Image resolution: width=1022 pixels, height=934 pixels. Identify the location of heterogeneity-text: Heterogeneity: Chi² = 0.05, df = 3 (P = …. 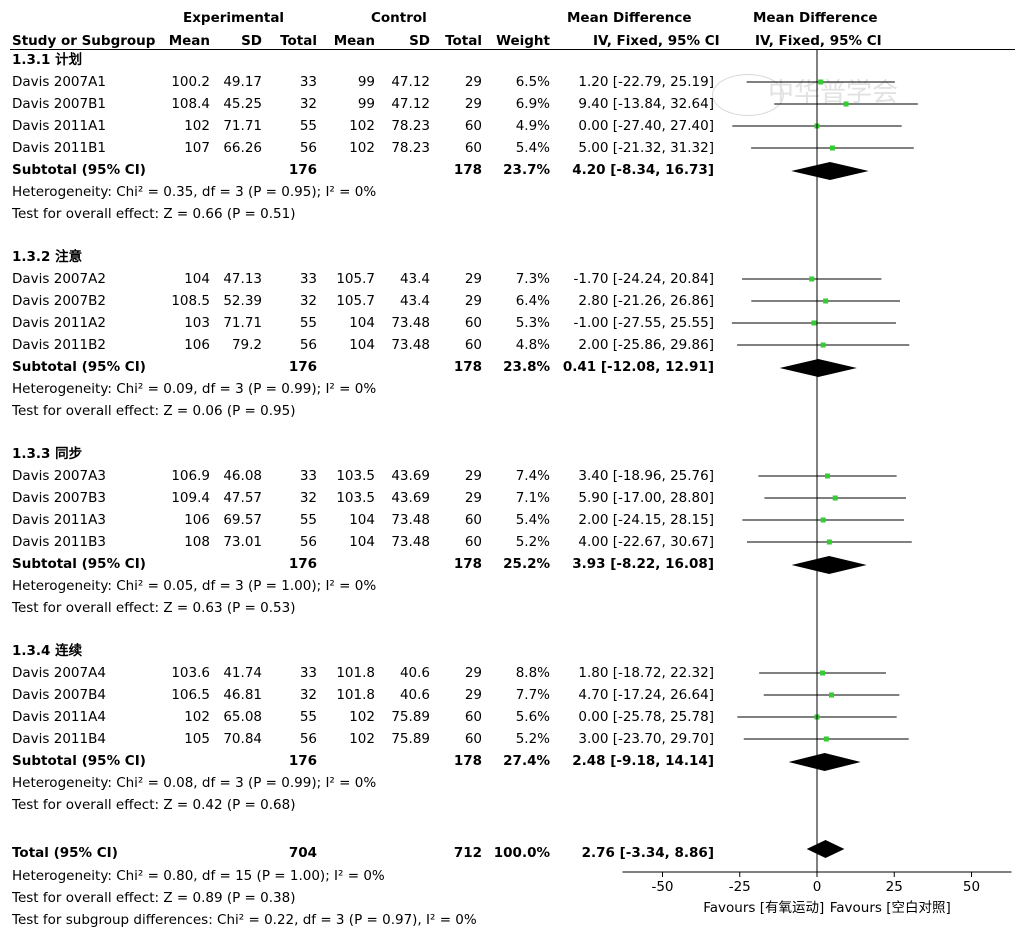
(194, 586).